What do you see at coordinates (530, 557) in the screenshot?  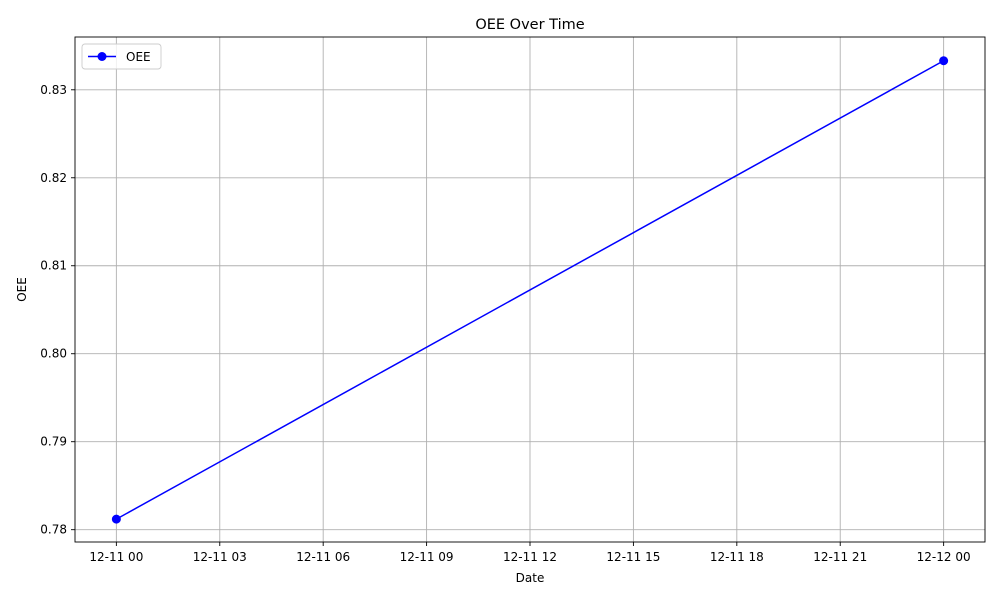 I see `x-tick-label: 12-11 12` at bounding box center [530, 557].